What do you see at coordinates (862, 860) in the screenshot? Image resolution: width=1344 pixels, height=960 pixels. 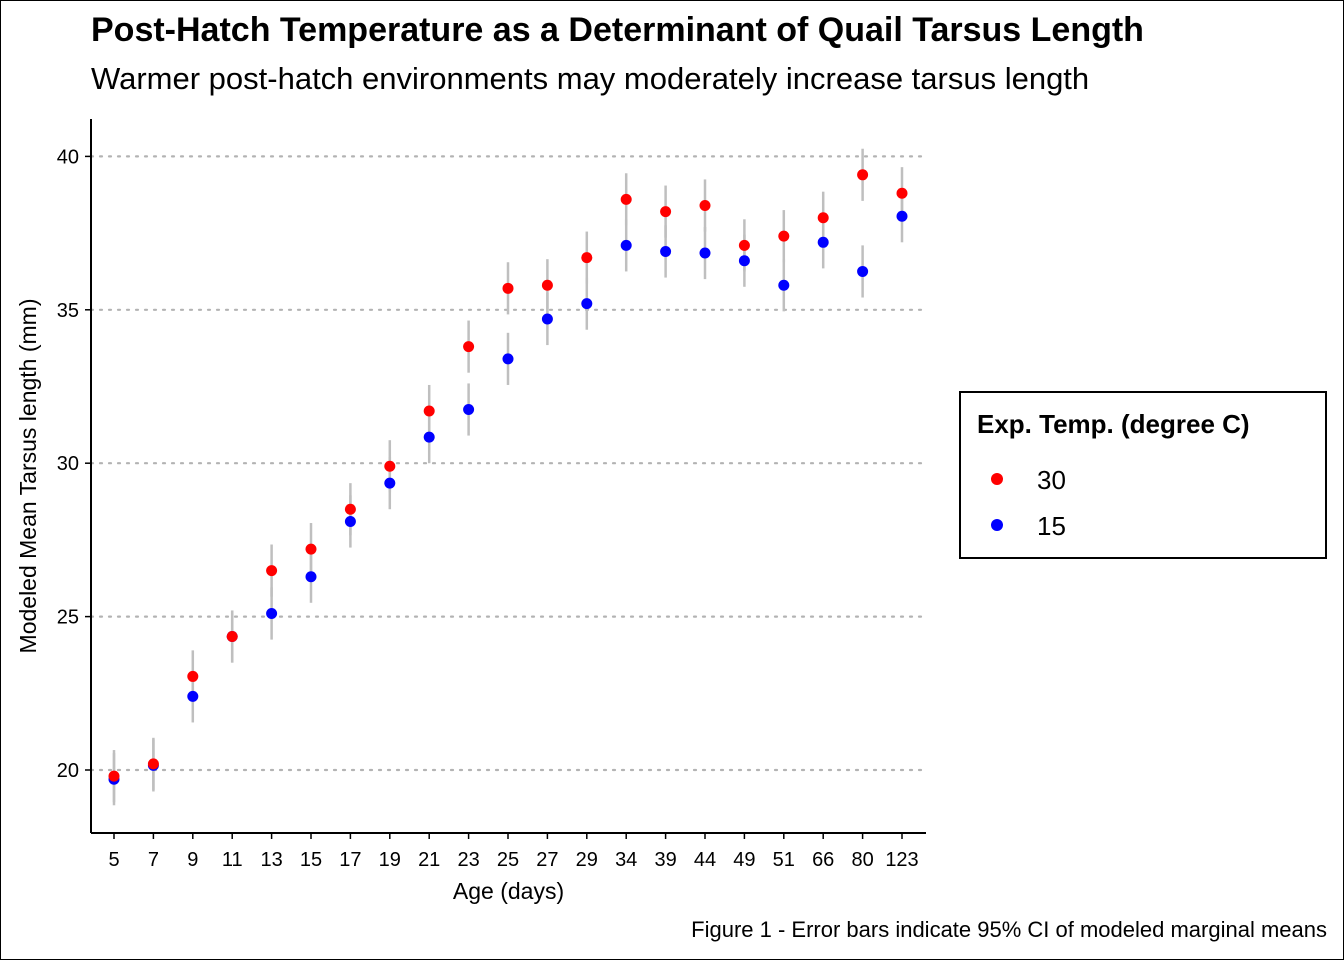 I see `tick-label-x-80: 80` at bounding box center [862, 860].